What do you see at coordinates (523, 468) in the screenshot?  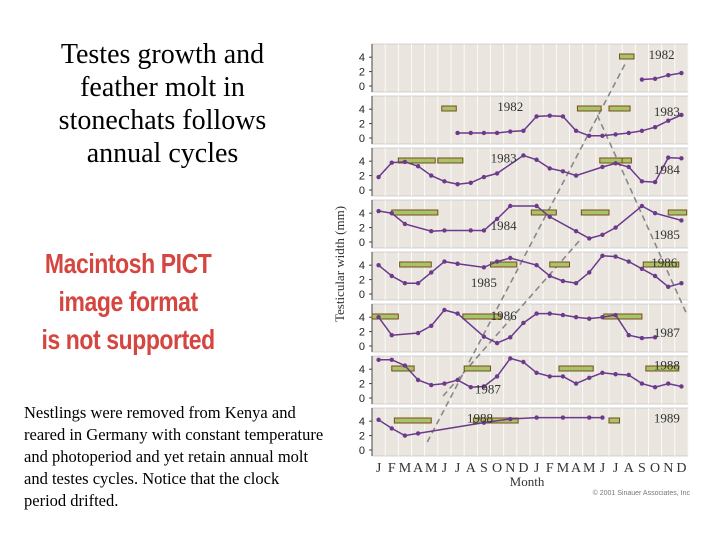 I see `x-tick-label: D` at bounding box center [523, 468].